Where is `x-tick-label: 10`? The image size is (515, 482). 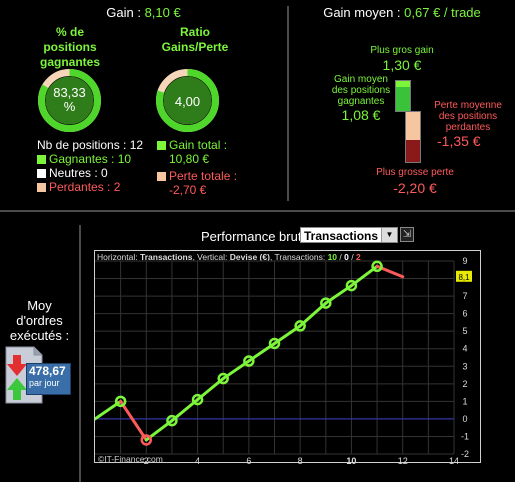
x-tick-label: 10 is located at coordinates (351, 460).